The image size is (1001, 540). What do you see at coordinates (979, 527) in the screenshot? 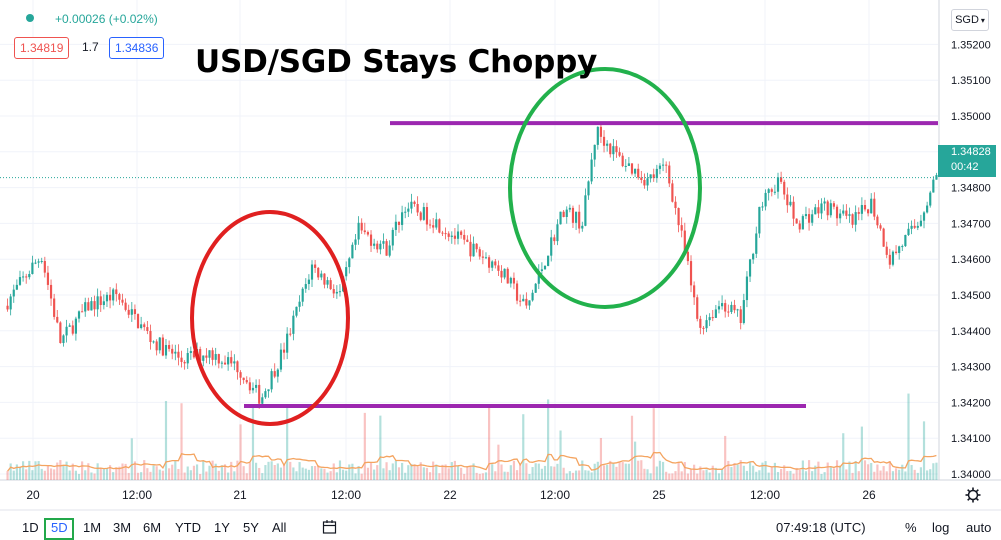
I see `auto-toggle: auto` at bounding box center [979, 527].